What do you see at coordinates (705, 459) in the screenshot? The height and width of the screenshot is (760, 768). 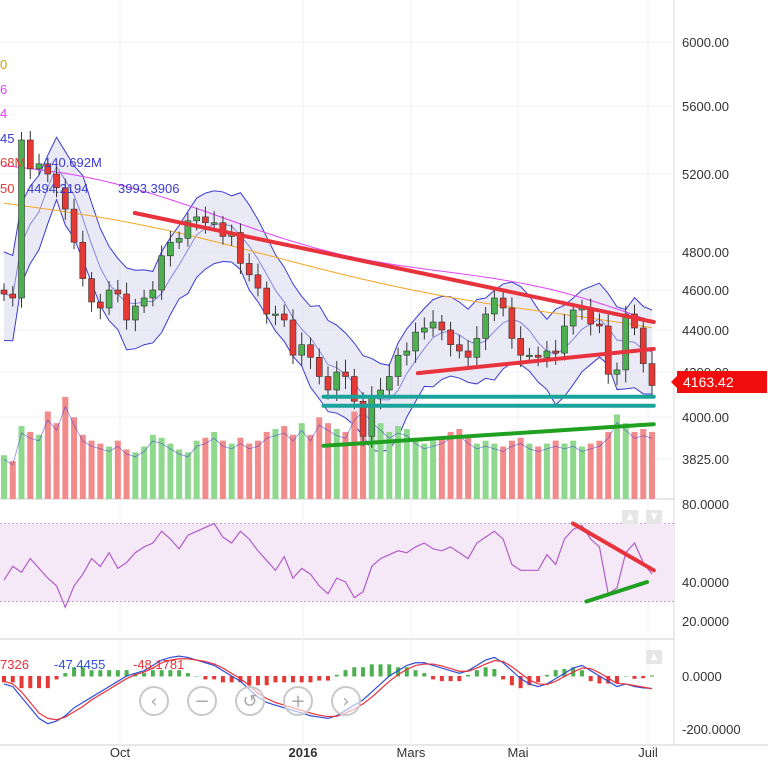 I see `price-tick-label: 3825.00` at bounding box center [705, 459].